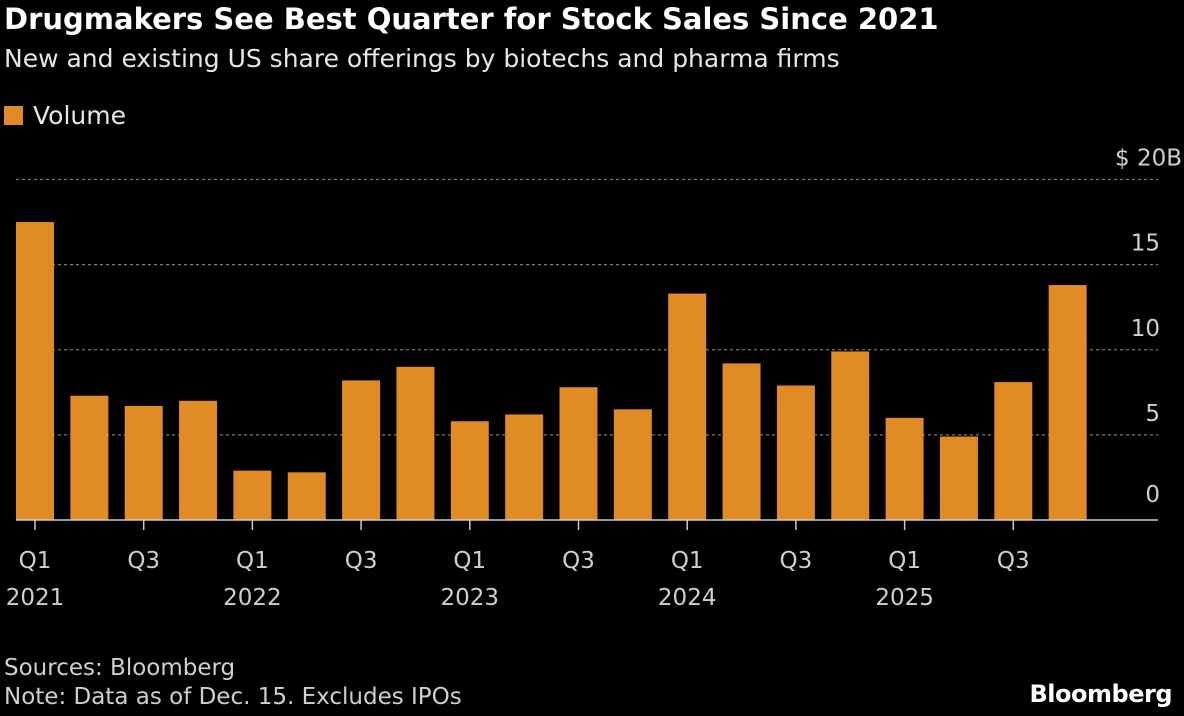 Image resolution: width=1184 pixels, height=716 pixels. What do you see at coordinates (1152, 495) in the screenshot?
I see `y-tick-label: 0` at bounding box center [1152, 495].